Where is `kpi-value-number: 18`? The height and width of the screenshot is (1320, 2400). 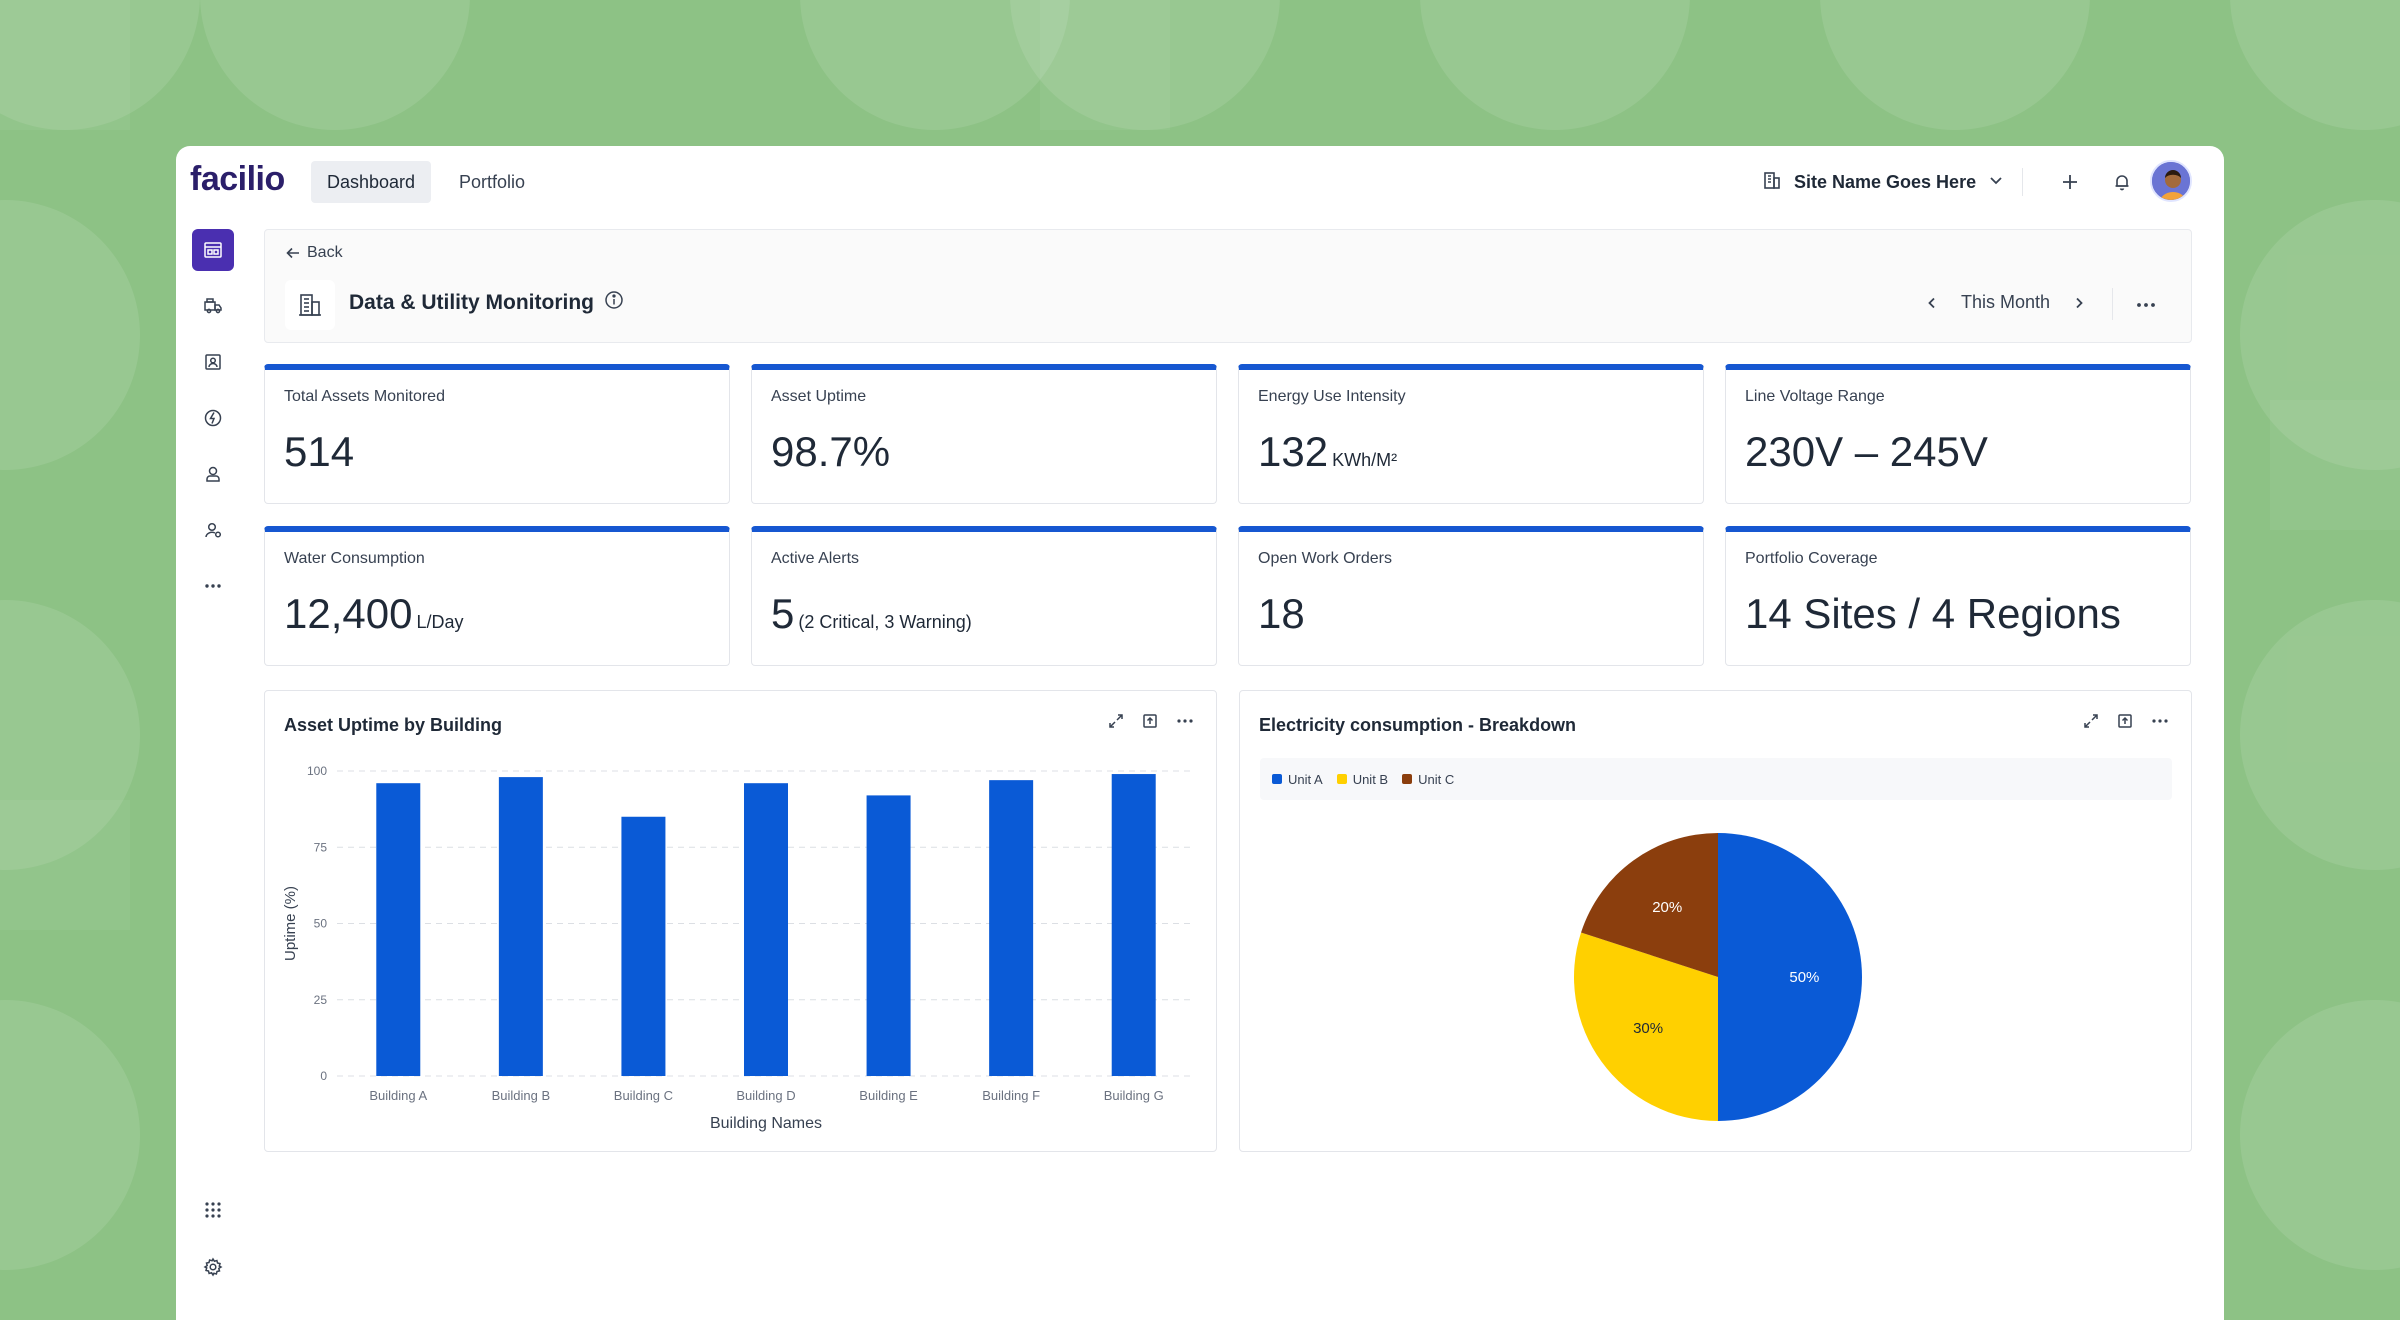 kpi-value-number: 18 is located at coordinates (1281, 613).